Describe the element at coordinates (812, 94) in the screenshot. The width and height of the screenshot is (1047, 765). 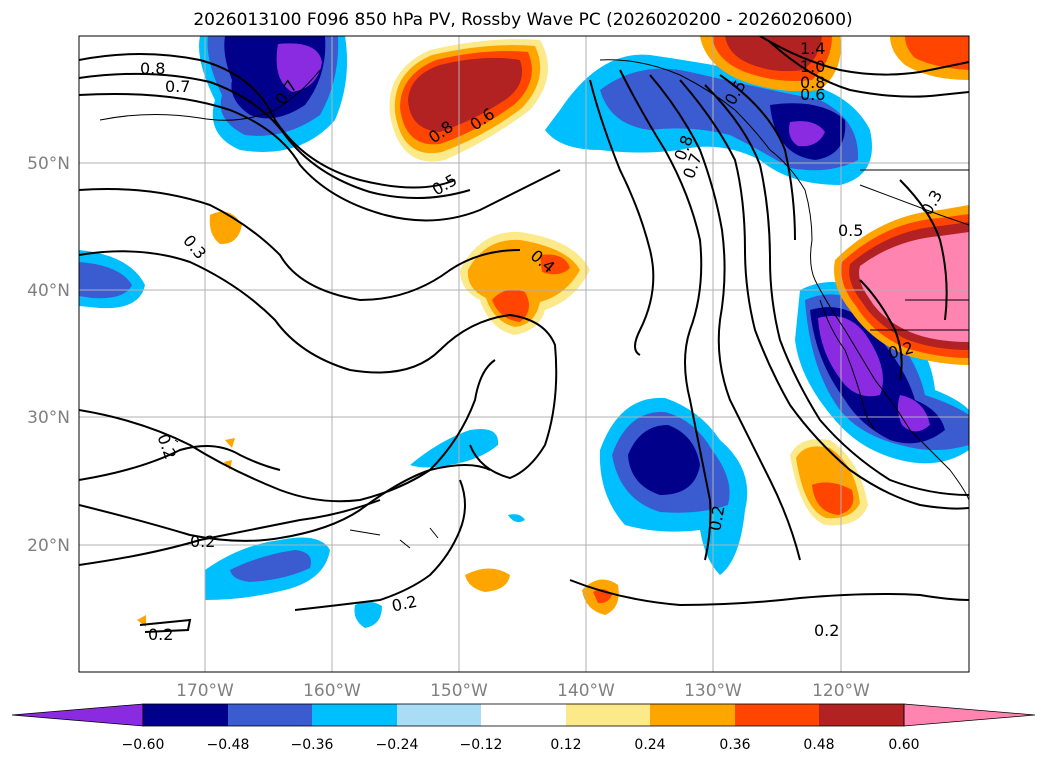
I see `contour-label: 0.6` at that location.